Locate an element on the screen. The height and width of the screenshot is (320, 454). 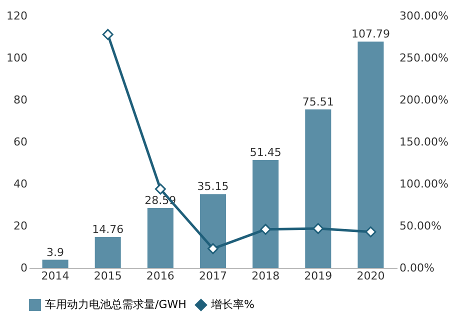
y-tick-label: 80 is located at coordinates (21, 100).